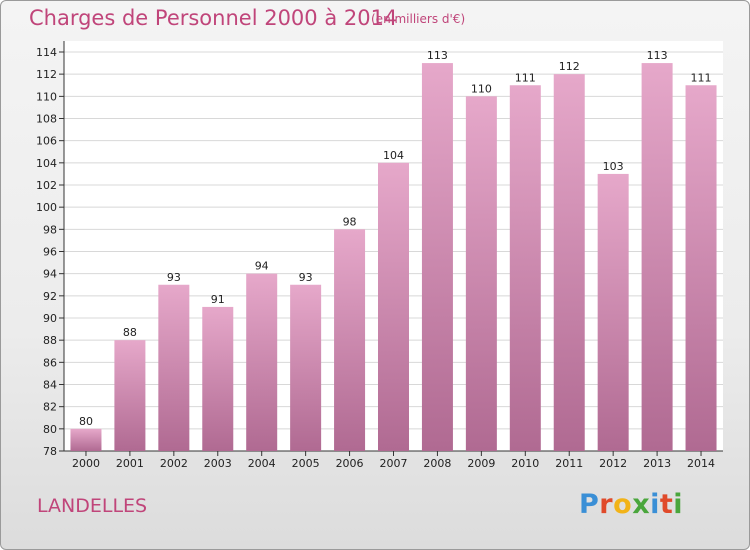 The width and height of the screenshot is (750, 550). I want to click on y-tick-label: 100, so click(46, 207).